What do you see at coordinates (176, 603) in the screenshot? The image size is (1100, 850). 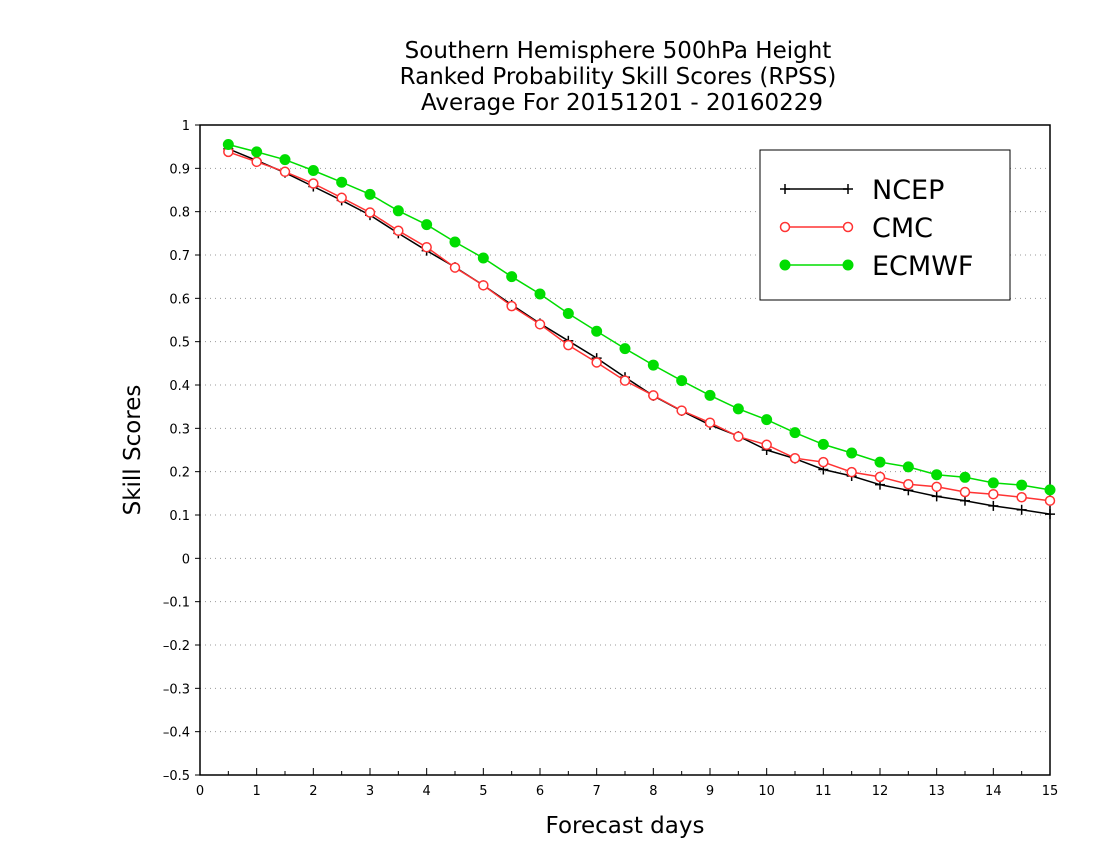 I see `y-tick-label: –0.1` at bounding box center [176, 603].